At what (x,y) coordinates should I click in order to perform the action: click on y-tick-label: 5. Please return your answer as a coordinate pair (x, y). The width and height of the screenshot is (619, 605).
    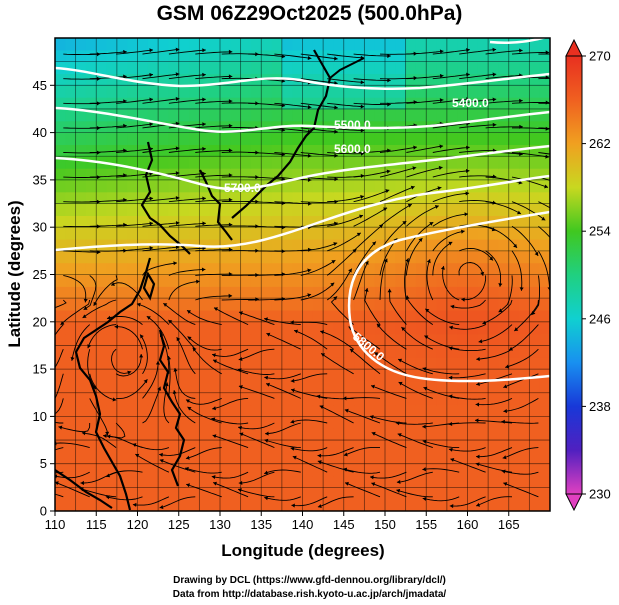
    Looking at the image, I should click on (43, 463).